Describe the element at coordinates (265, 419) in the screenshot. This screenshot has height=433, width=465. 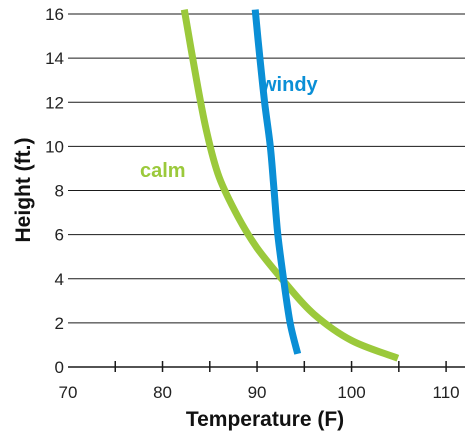
I see `x-axis-title: Temperature (F)` at that location.